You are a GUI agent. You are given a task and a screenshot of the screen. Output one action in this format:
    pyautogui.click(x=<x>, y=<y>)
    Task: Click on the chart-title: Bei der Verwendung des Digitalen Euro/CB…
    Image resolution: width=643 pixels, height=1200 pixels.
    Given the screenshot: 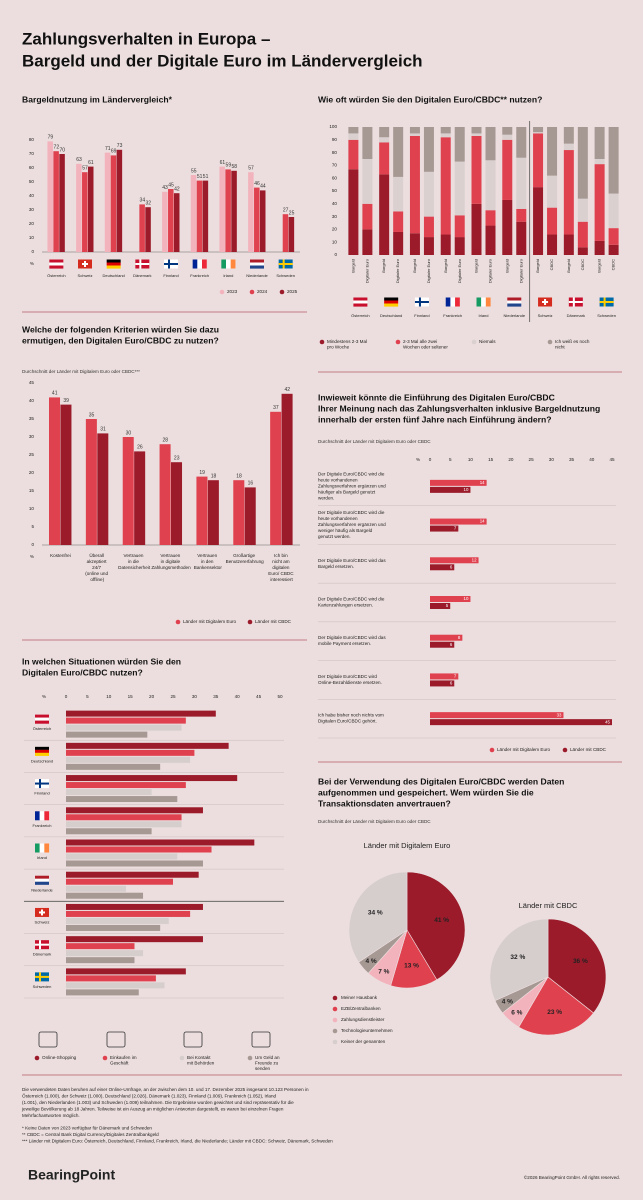 What is the action you would take?
    pyautogui.click(x=441, y=781)
    